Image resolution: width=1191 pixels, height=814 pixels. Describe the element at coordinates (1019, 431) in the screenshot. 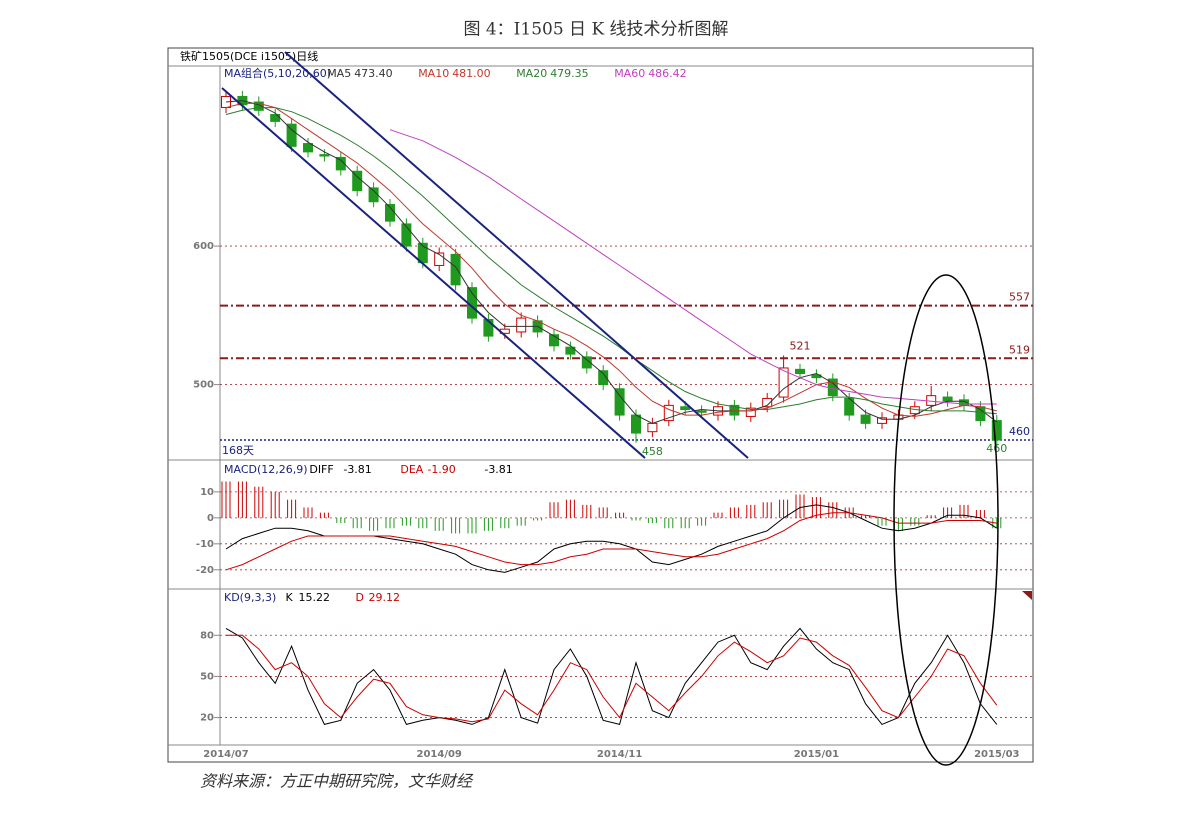

I see `level-label: 460` at that location.